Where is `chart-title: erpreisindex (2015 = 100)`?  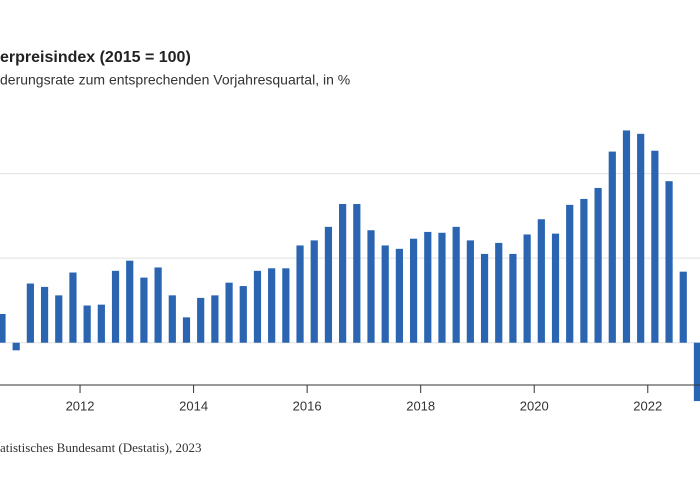
chart-title: erpreisindex (2015 = 100) is located at coordinates (95, 57).